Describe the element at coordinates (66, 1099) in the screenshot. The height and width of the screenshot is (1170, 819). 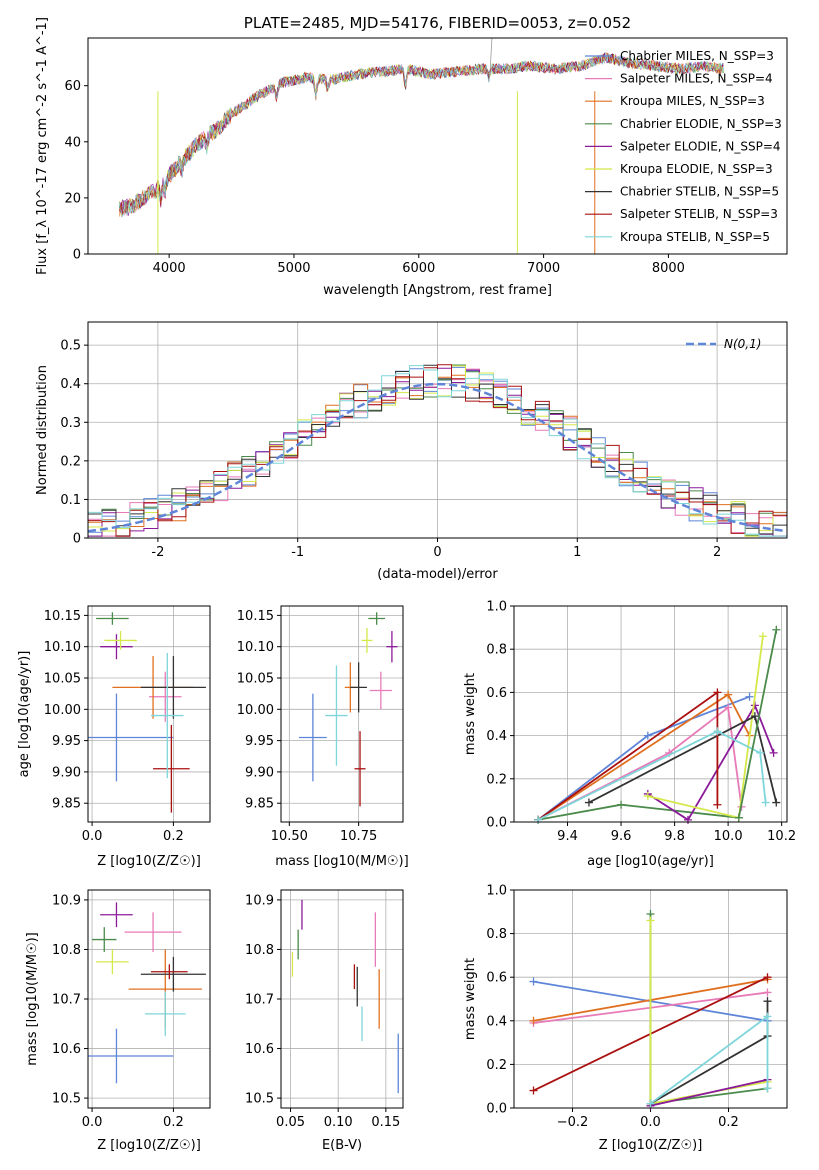
I see `y-tick-label: 10.5` at that location.